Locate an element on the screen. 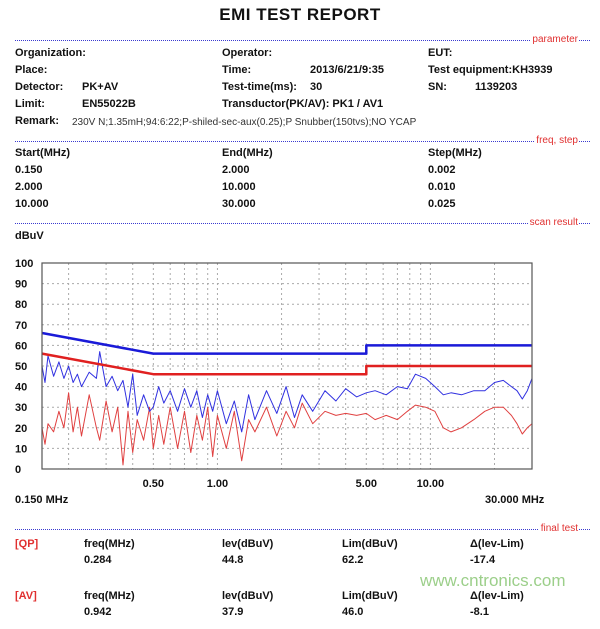 The width and height of the screenshot is (600, 629). final-test-value: -8.1 is located at coordinates (479, 612).